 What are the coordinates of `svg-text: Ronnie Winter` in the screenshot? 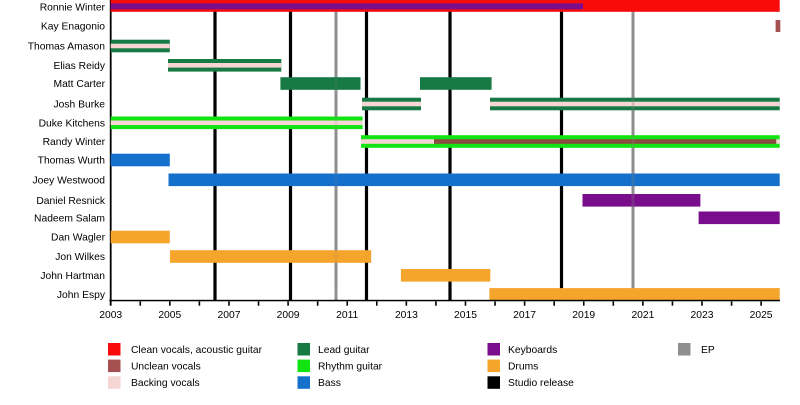 It's located at (73, 7).